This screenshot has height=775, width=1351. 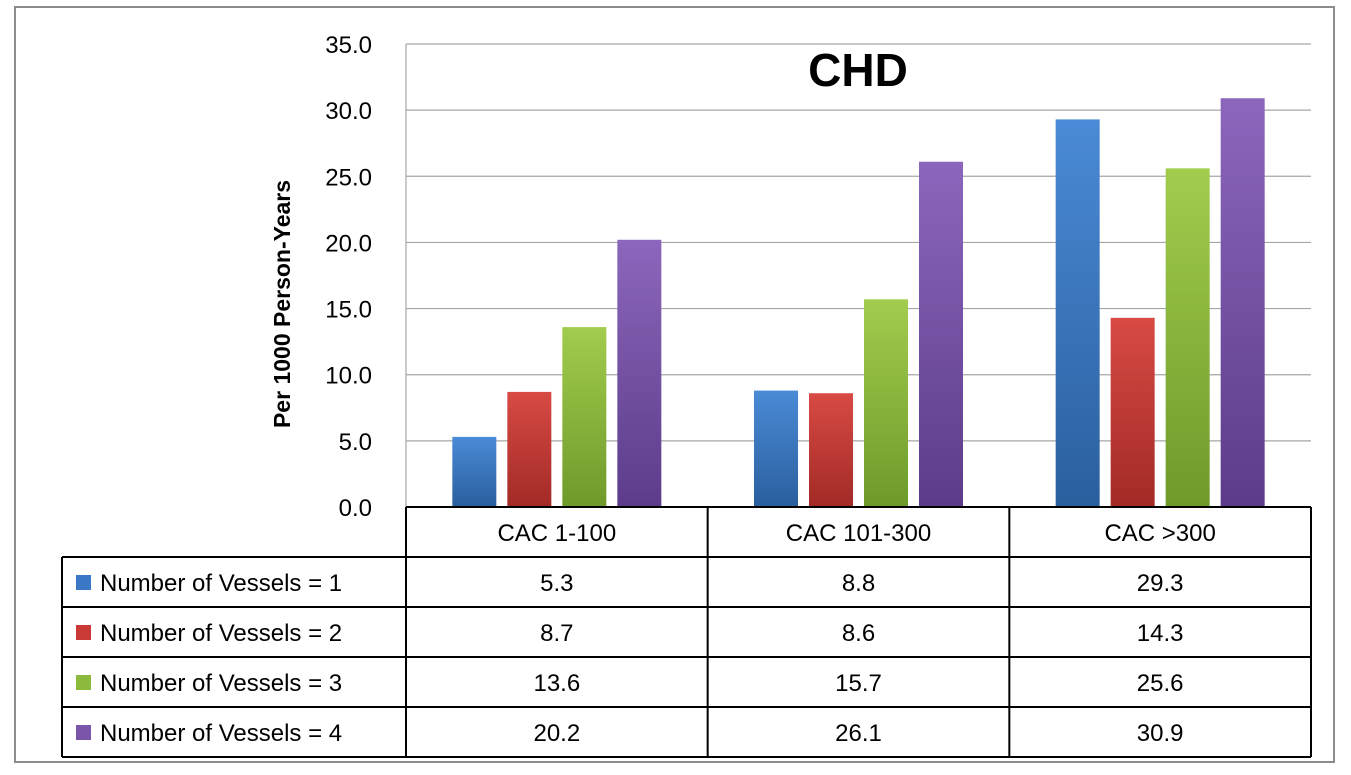 What do you see at coordinates (858, 70) in the screenshot?
I see `chart-title: CHD` at bounding box center [858, 70].